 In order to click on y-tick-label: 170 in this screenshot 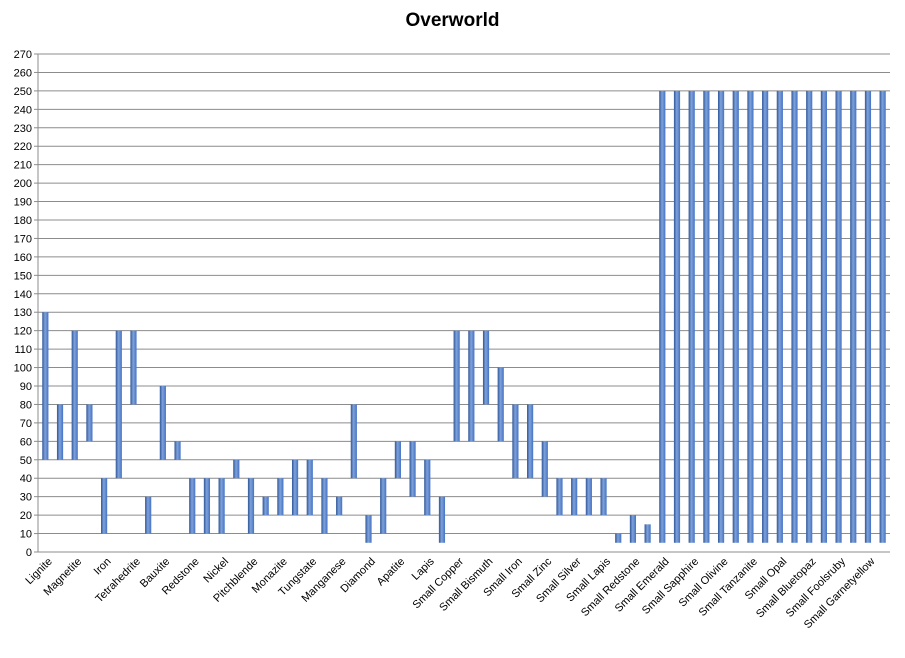, I will do `click(23, 239)`.